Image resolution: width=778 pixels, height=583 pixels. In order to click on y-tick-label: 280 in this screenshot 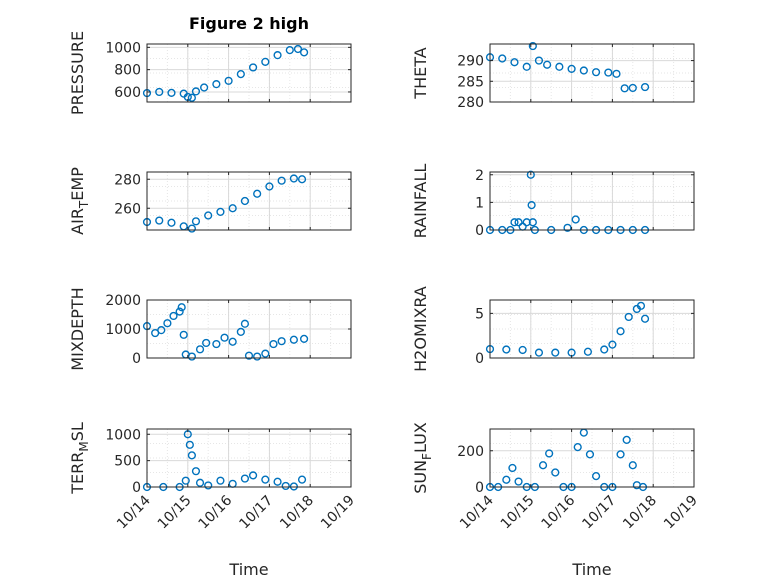, I will do `click(470, 103)`.